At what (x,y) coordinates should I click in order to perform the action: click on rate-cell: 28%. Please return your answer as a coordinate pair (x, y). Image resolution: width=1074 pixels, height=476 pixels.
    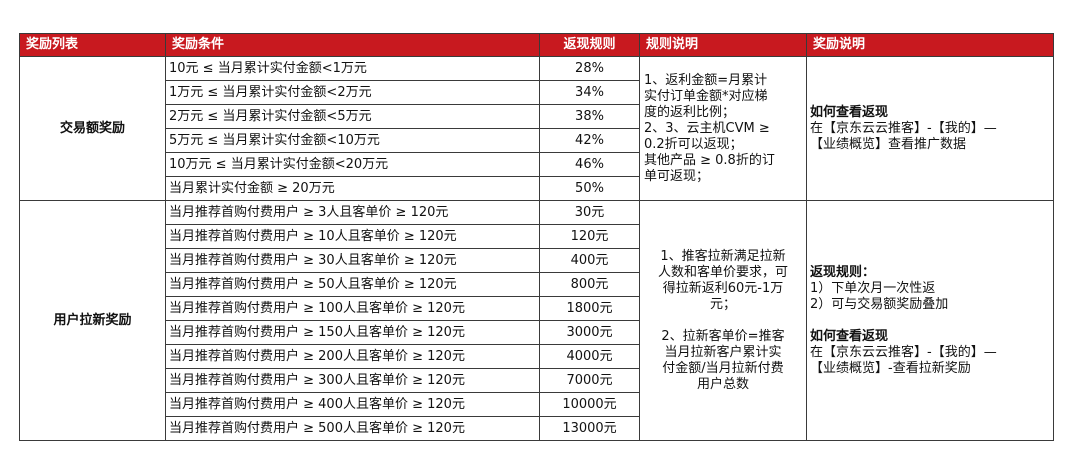
    Looking at the image, I should click on (589, 68).